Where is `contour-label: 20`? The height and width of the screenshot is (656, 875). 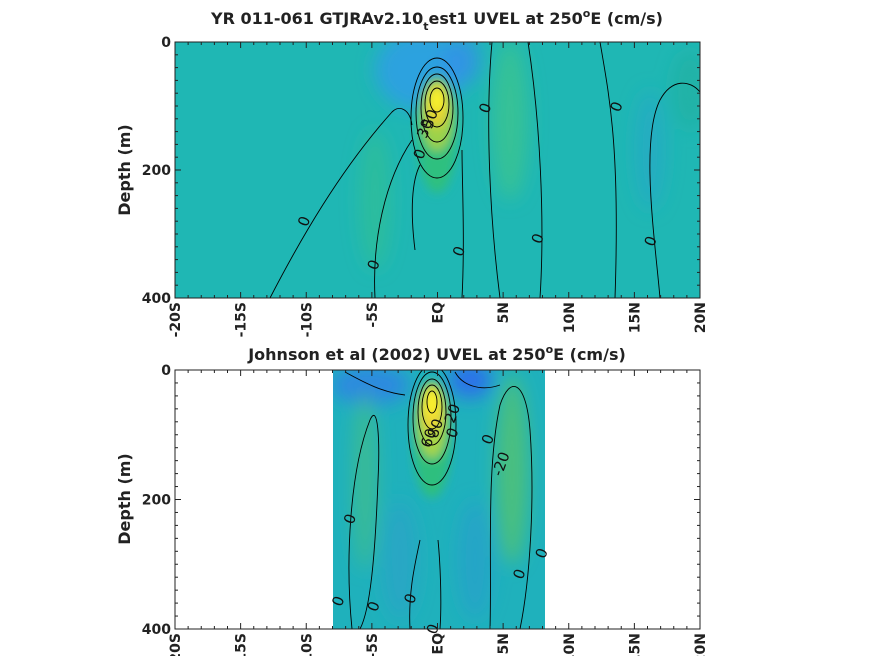 contour-label: 20 is located at coordinates (452, 413).